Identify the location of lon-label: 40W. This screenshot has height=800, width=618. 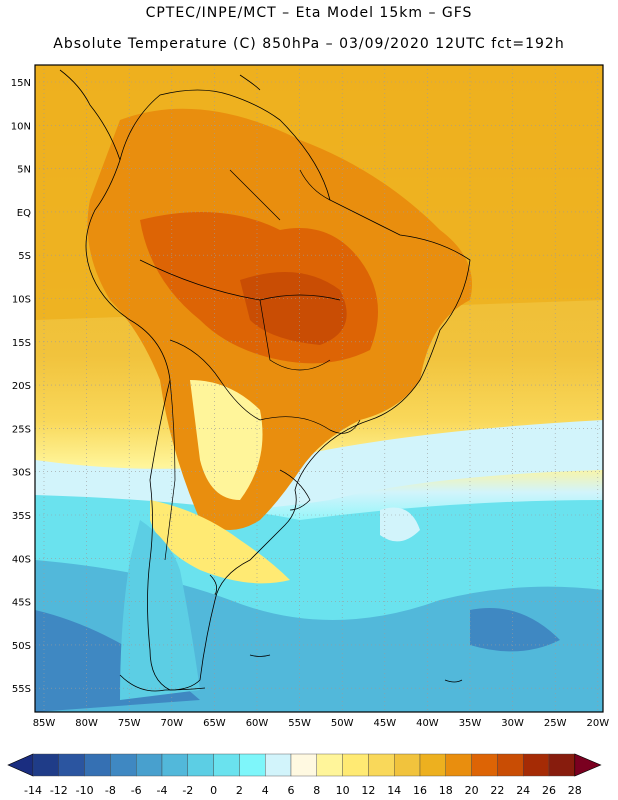
(427, 723).